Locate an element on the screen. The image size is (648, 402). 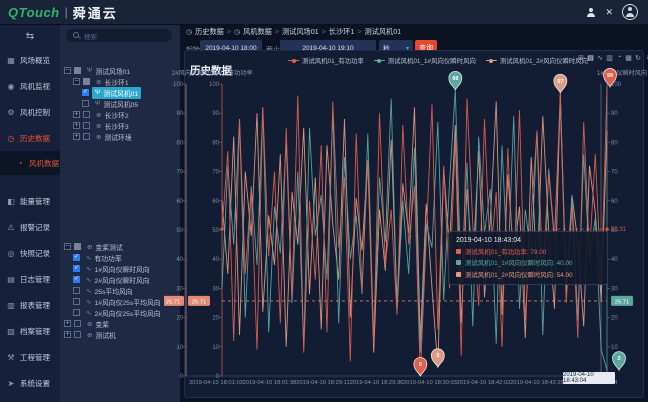
gear-icon: ⚙ is located at coordinates (11, 112).